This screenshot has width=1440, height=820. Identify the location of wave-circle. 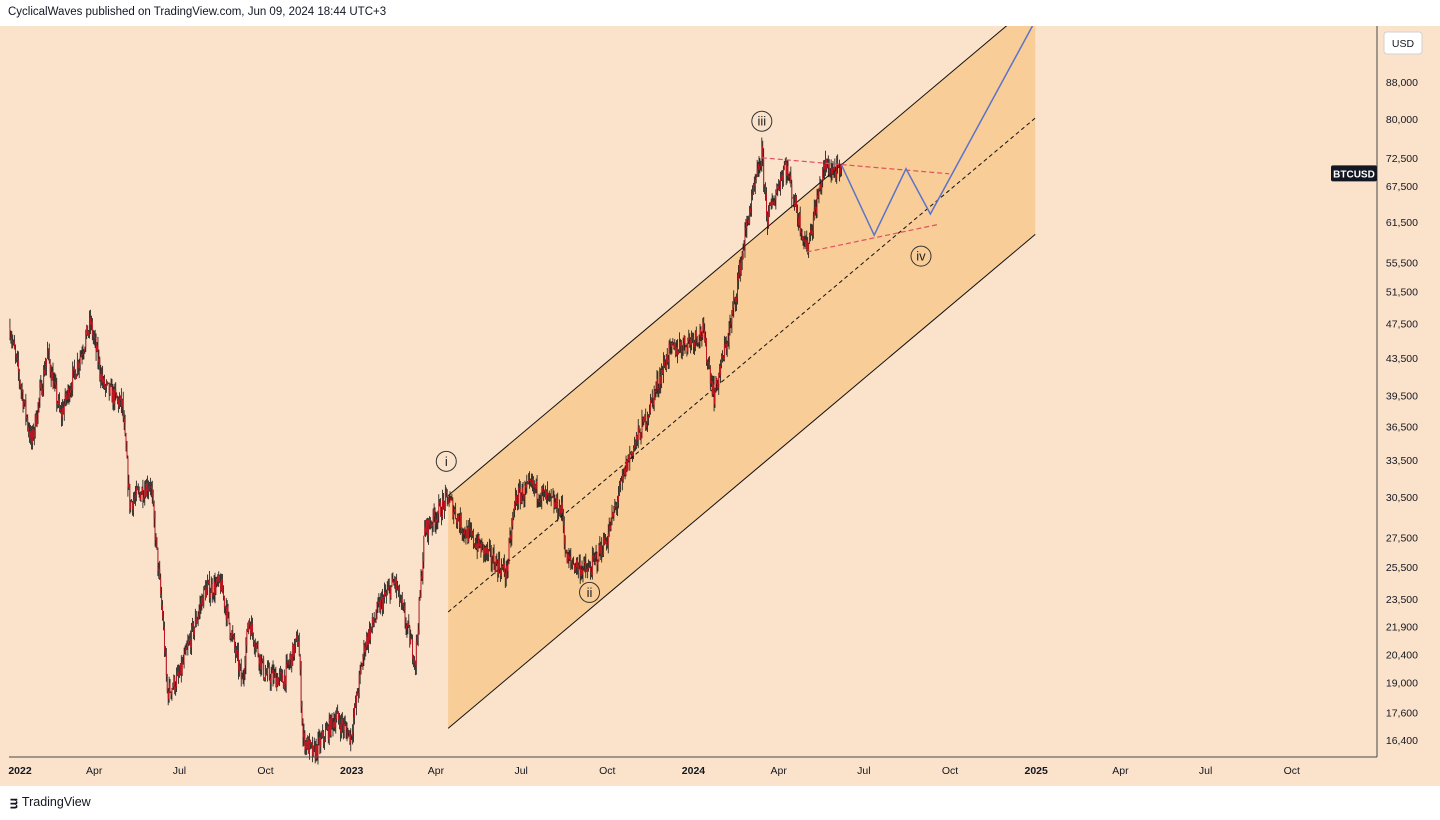
(921, 256).